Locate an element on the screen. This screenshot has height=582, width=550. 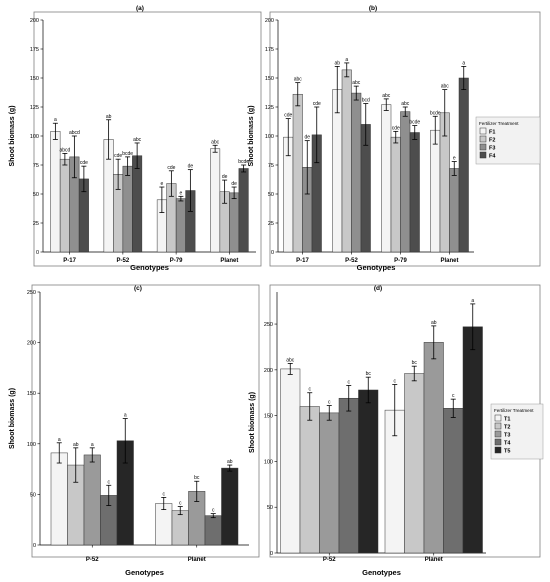
legend-label: F3 is located at coordinates (492, 149).